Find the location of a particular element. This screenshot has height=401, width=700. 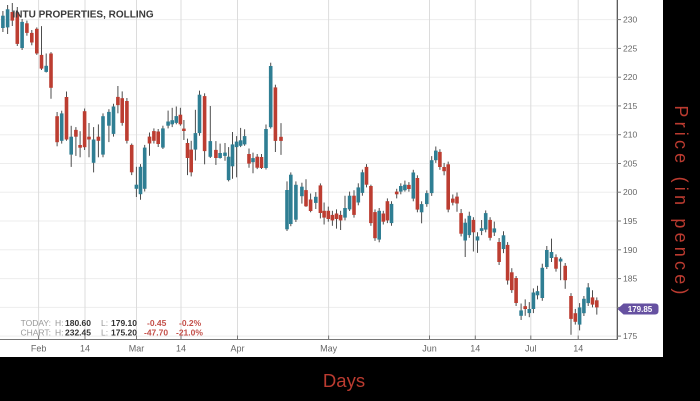

svg-text: Jun is located at coordinates (429, 349).